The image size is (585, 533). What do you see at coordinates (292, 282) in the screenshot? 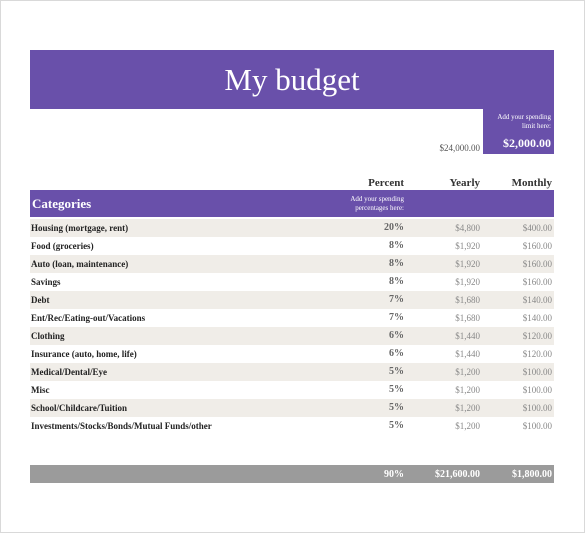
I see `table-row: Savings 8% $1,920 $160.00` at bounding box center [292, 282].